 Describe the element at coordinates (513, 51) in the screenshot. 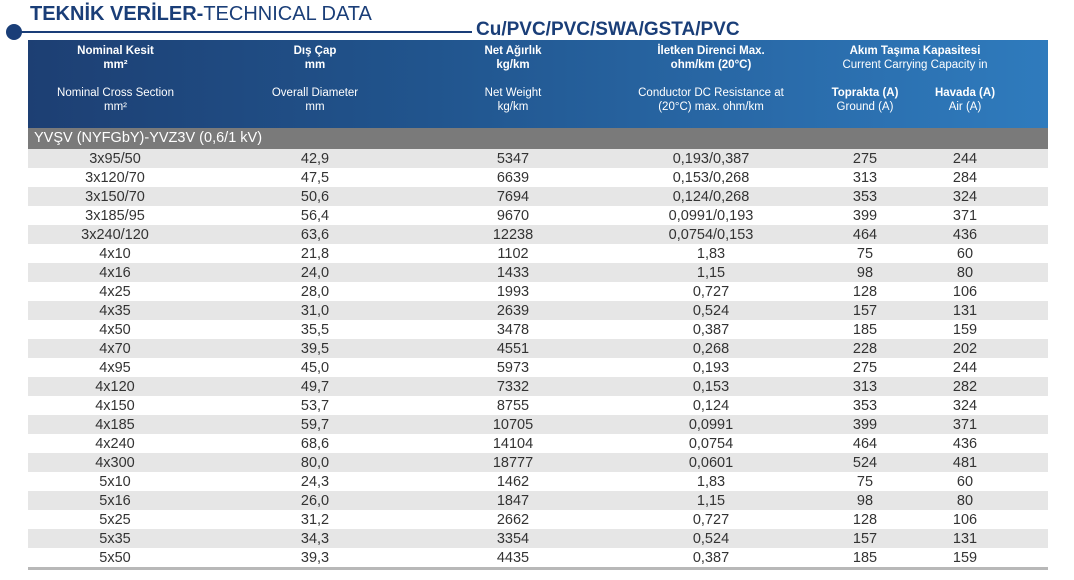

I see `header-c3-tr: Net Ağırlık` at that location.